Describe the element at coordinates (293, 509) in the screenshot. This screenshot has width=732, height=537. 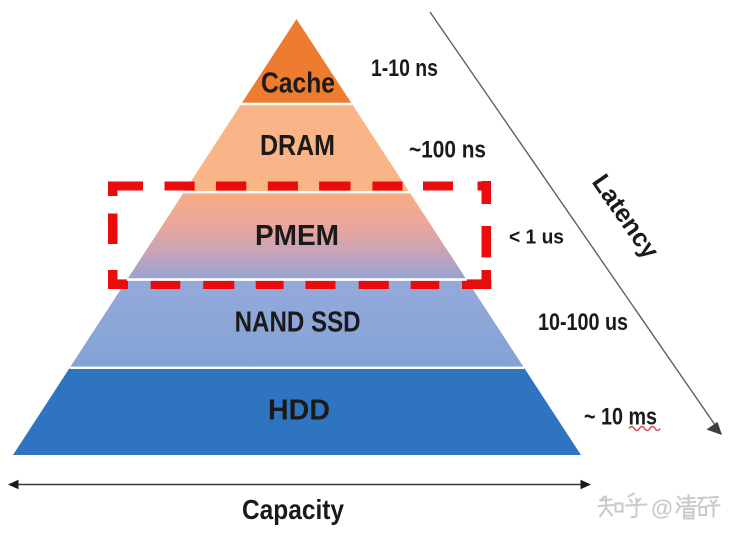
I see `svg-text: Capacity` at that location.